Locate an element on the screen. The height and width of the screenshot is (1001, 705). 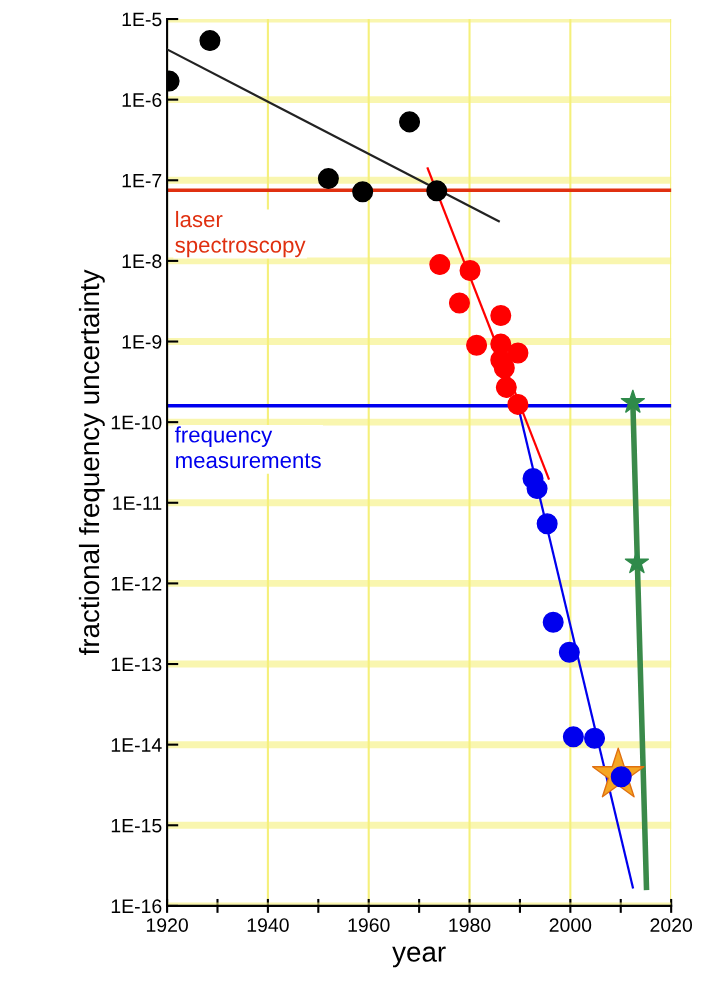
y-tick-label: 1E-13 is located at coordinates (136, 664).